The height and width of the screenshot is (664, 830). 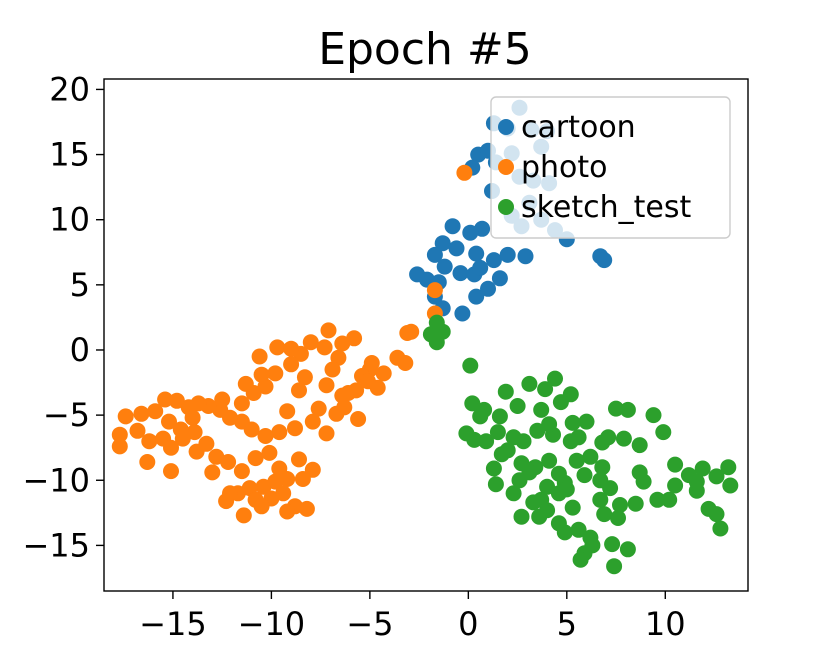 What do you see at coordinates (425, 49) in the screenshot?
I see `chart-title: Epoch #5` at bounding box center [425, 49].